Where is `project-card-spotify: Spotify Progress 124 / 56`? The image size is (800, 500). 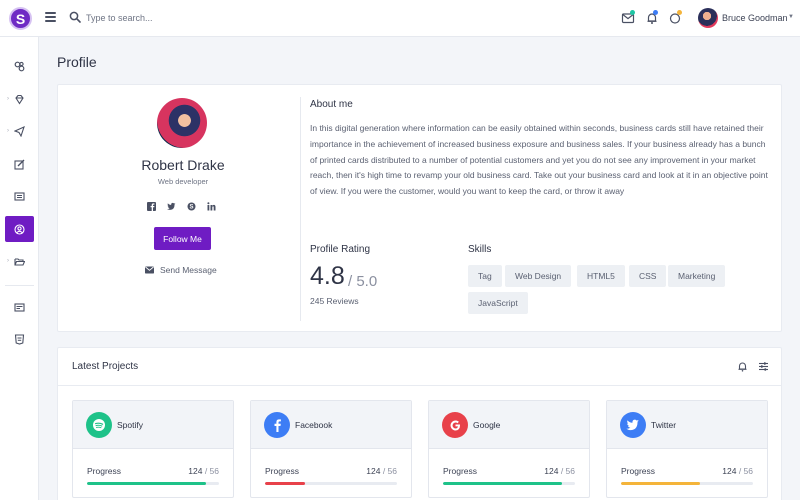 project-card-spotify: Spotify Progress 124 / 56 is located at coordinates (153, 449).